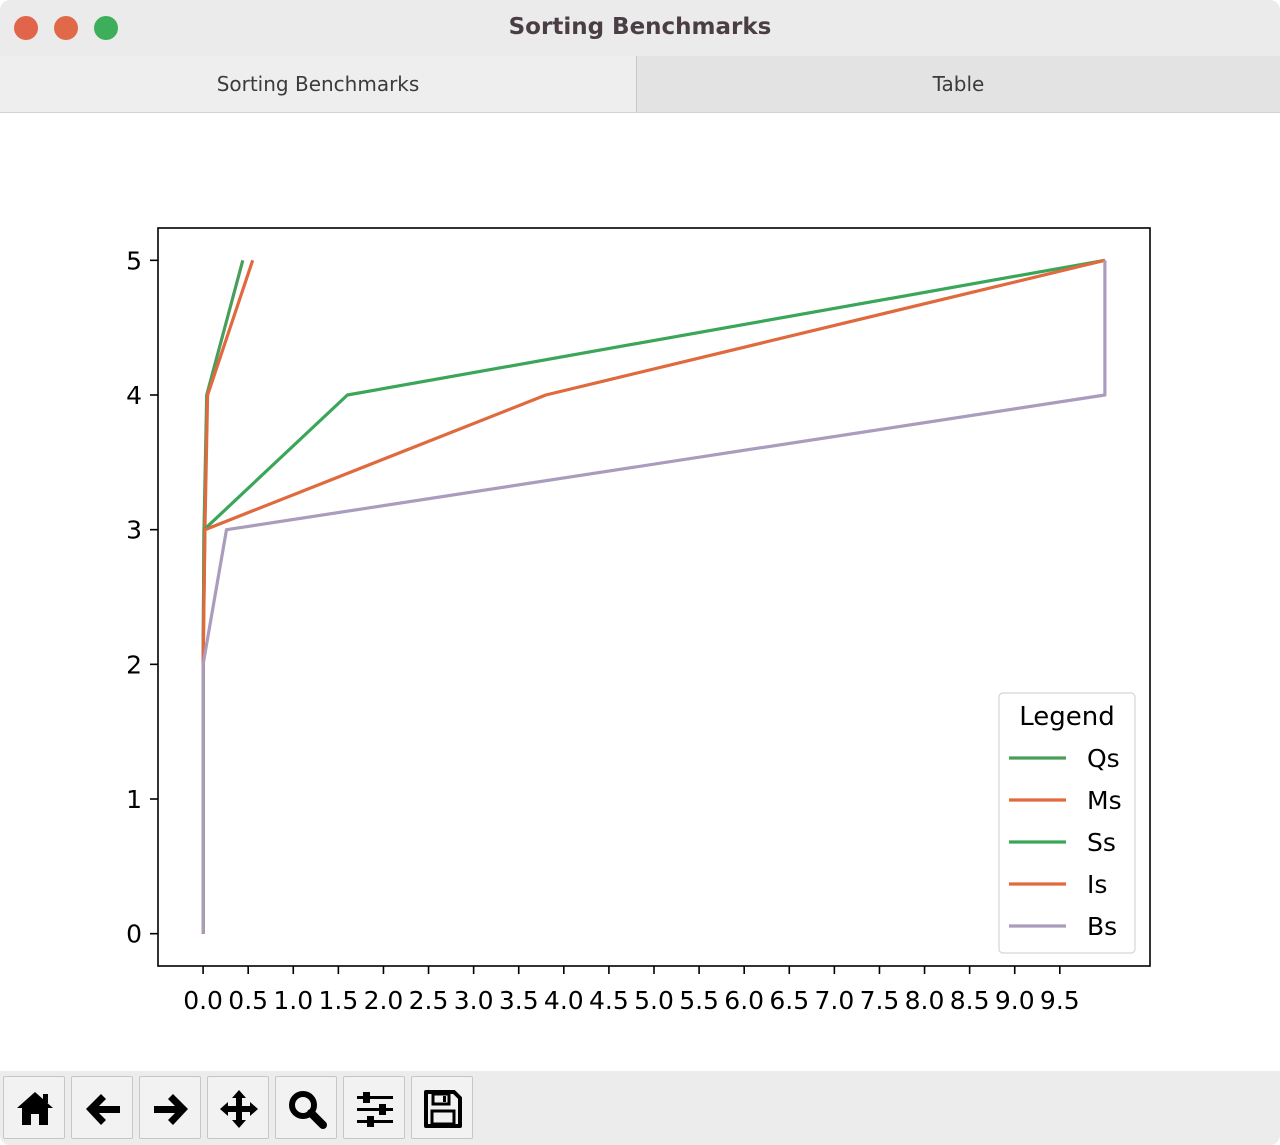 This screenshot has height=1145, width=1280. What do you see at coordinates (1097, 884) in the screenshot?
I see `legend-label-is: Is` at bounding box center [1097, 884].